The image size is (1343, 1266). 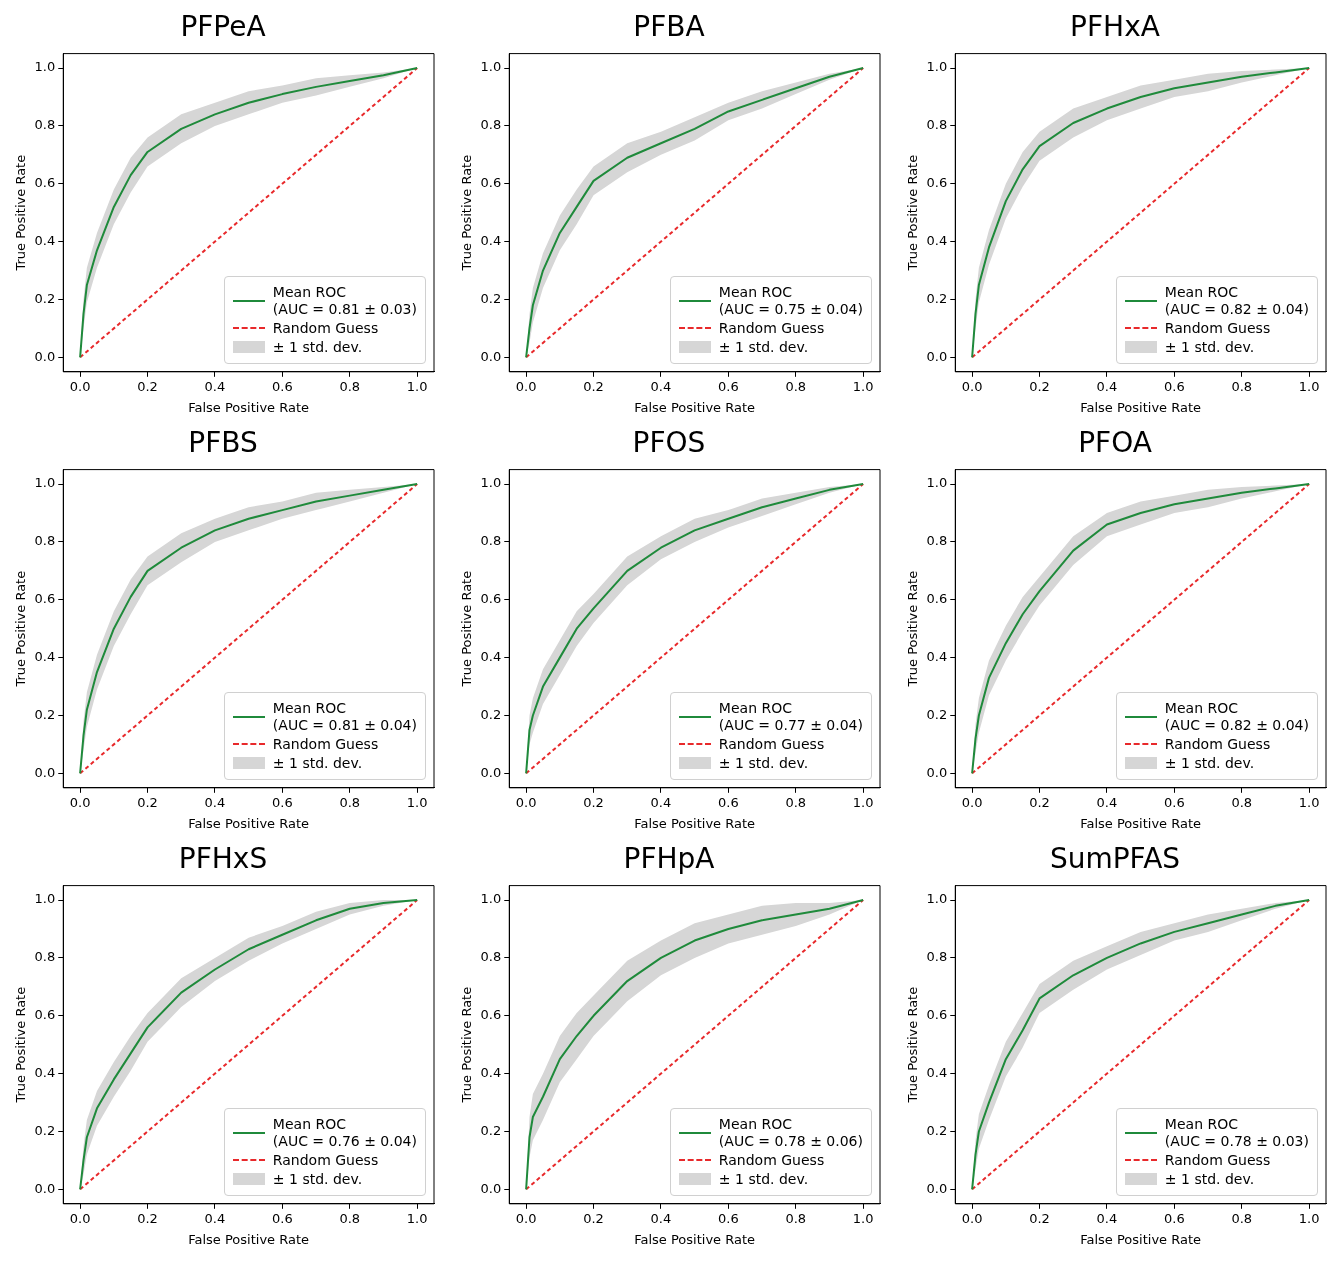 What do you see at coordinates (1115, 443) in the screenshot?
I see `chart-title: PFOA` at bounding box center [1115, 443].